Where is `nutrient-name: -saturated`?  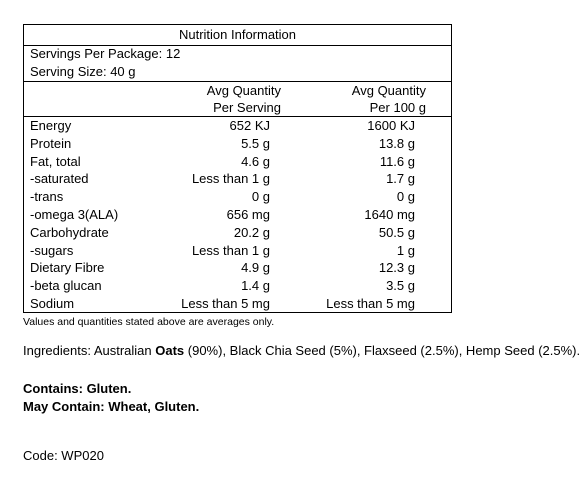
nutrient-name: -saturated is located at coordinates (59, 179).